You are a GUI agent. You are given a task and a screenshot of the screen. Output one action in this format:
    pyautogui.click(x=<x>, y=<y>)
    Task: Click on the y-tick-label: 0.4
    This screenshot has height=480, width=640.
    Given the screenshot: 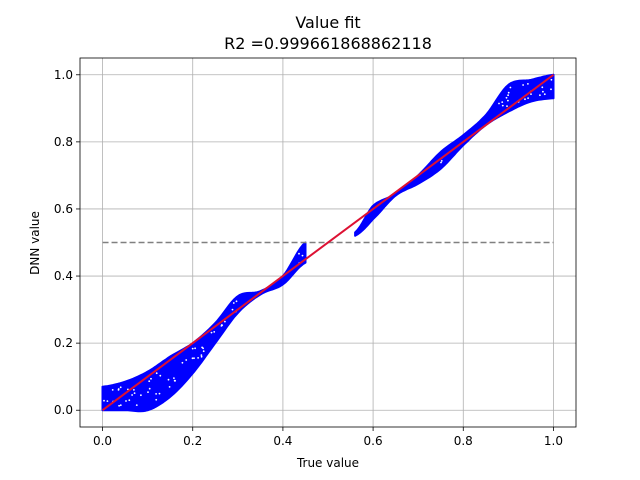 What is the action you would take?
    pyautogui.click(x=63, y=276)
    